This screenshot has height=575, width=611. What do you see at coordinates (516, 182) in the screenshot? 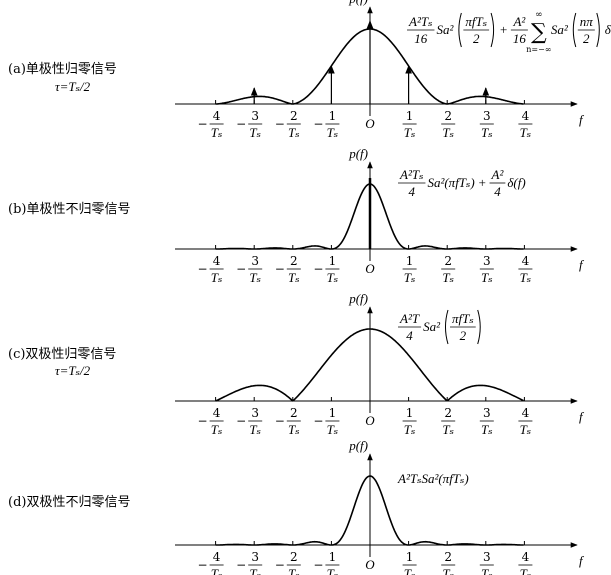
I see `formula-text: δ(f)` at bounding box center [516, 182].